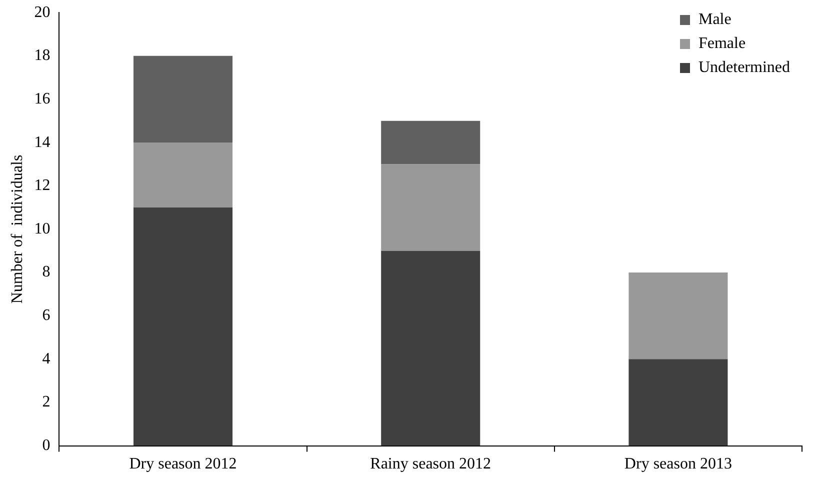  Describe the element at coordinates (46, 315) in the screenshot. I see `y-tick-label: 6` at that location.